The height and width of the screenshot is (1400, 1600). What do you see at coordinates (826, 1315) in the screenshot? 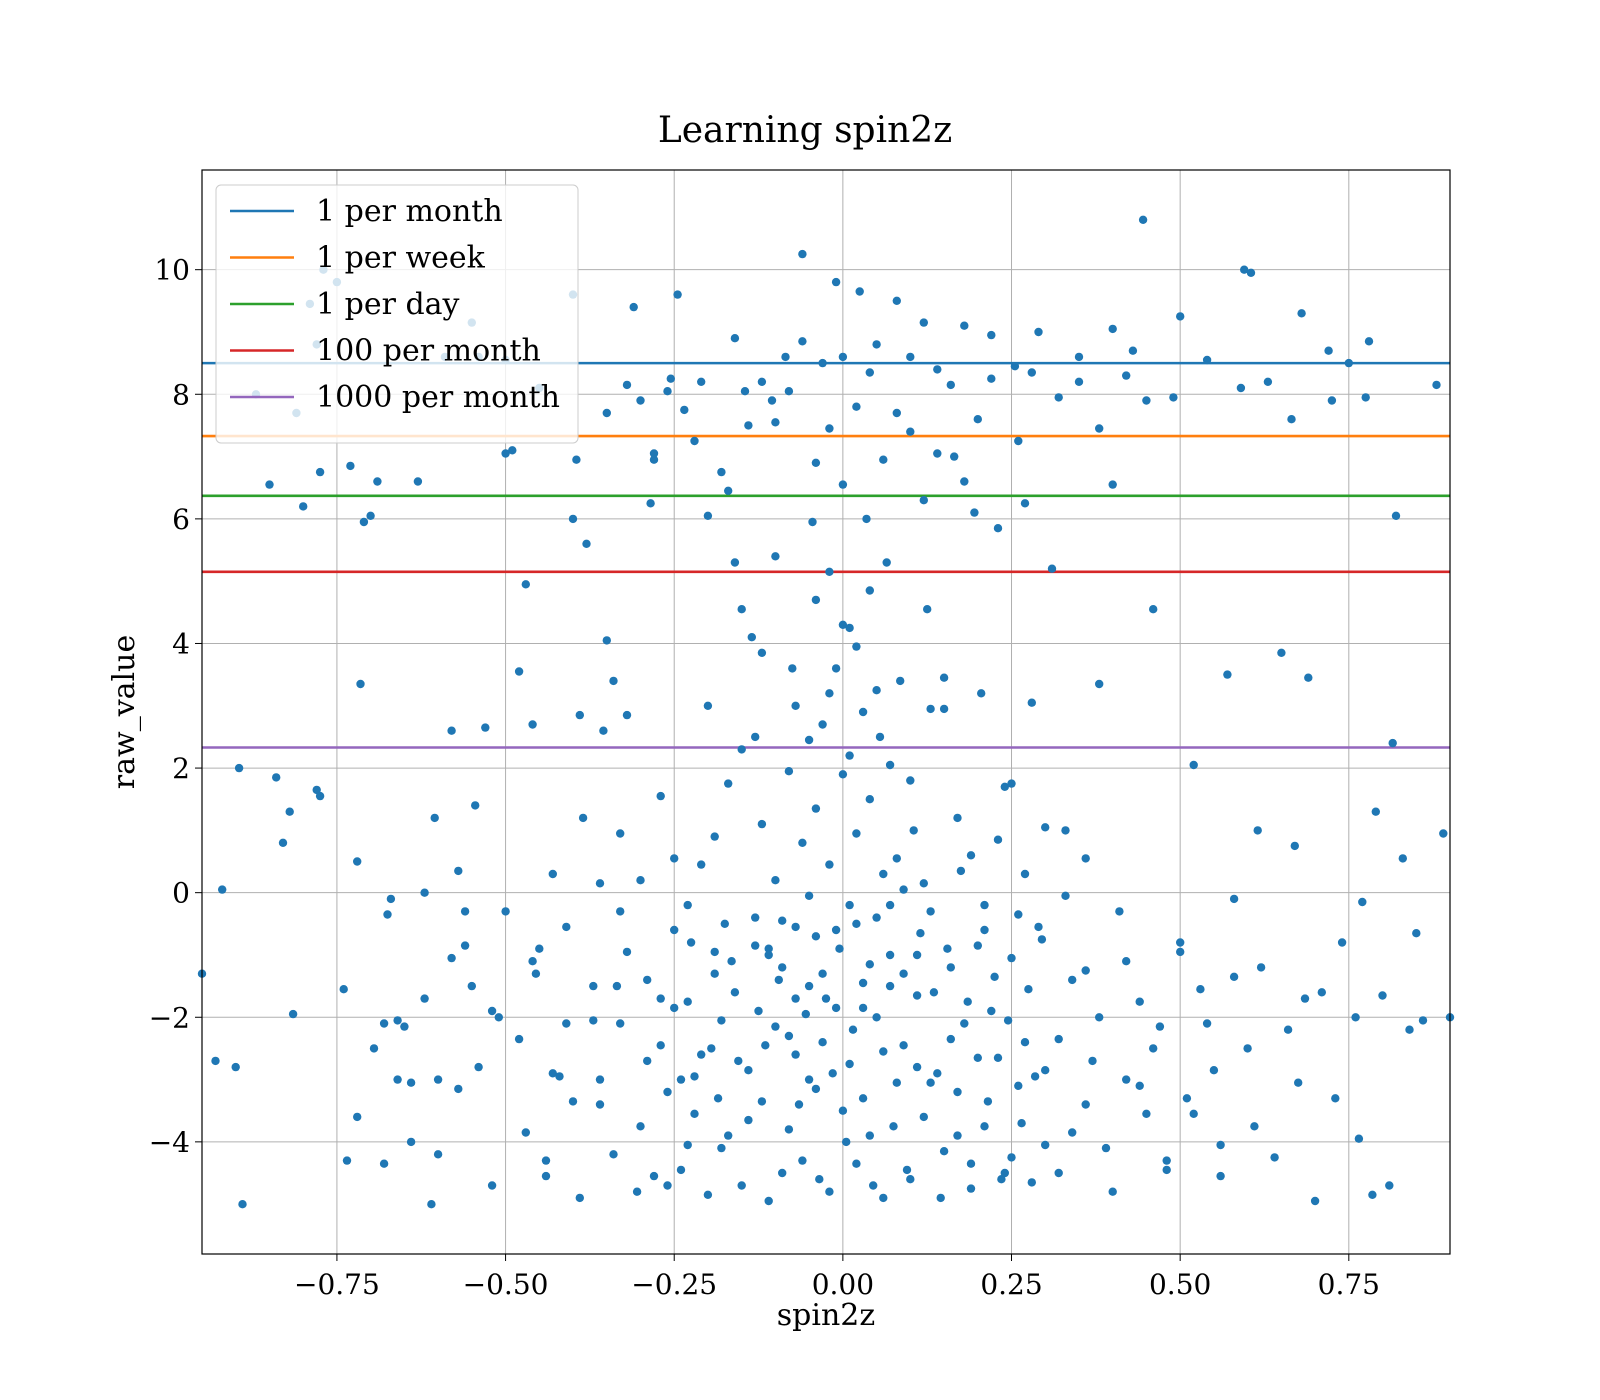
I see `x-axis-label: spin2z` at bounding box center [826, 1315].